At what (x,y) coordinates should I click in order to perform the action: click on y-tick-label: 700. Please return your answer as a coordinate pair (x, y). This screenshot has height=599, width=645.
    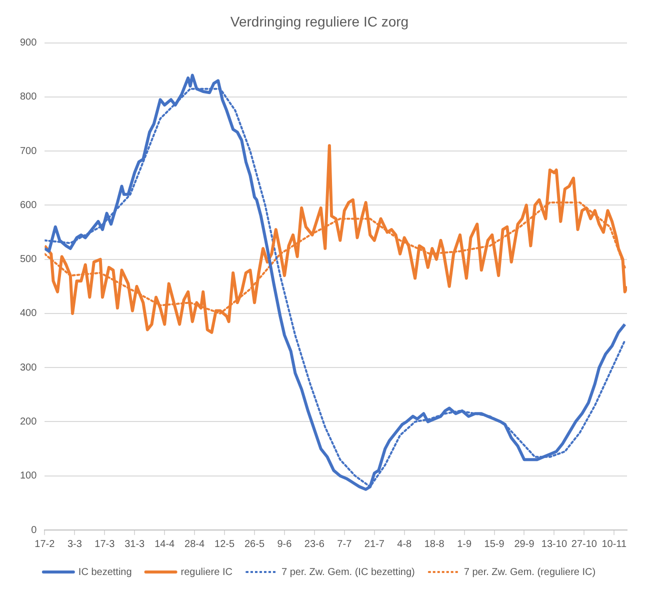
    Looking at the image, I should click on (29, 151).